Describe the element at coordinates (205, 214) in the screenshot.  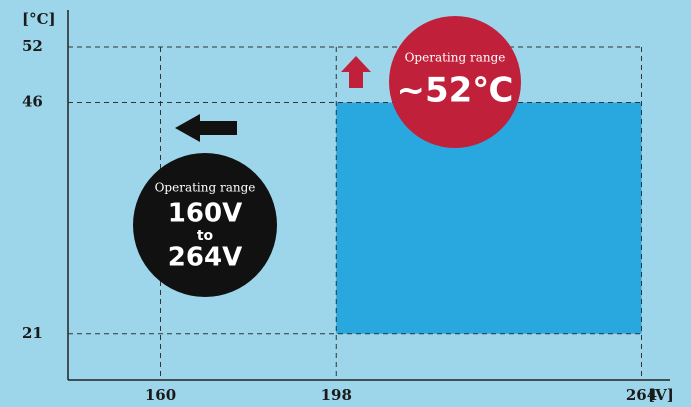
I see `badge-from: 160V` at that location.